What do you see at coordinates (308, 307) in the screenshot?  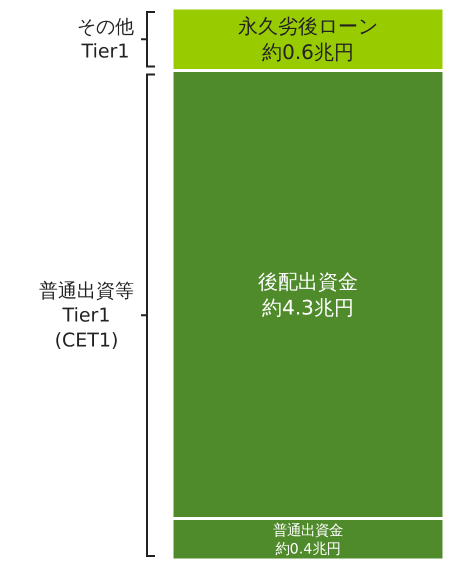 I see `data-label: 約4.3兆円` at bounding box center [308, 307].